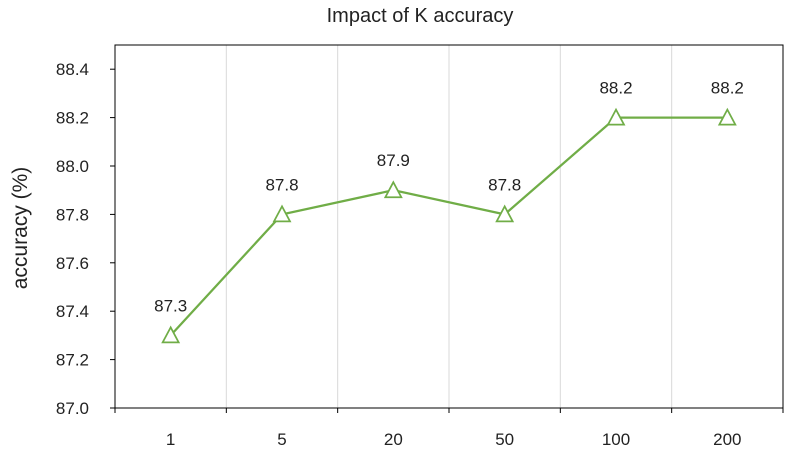  Describe the element at coordinates (72, 263) in the screenshot. I see `y-tick-label: 87.6` at that location.